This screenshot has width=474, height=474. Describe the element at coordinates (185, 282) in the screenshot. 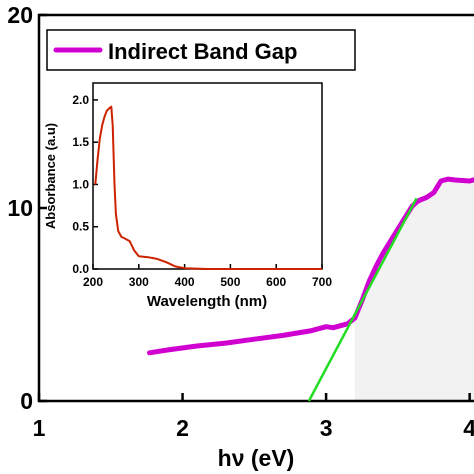

I see `inset-x-tick-label: 400` at that location.